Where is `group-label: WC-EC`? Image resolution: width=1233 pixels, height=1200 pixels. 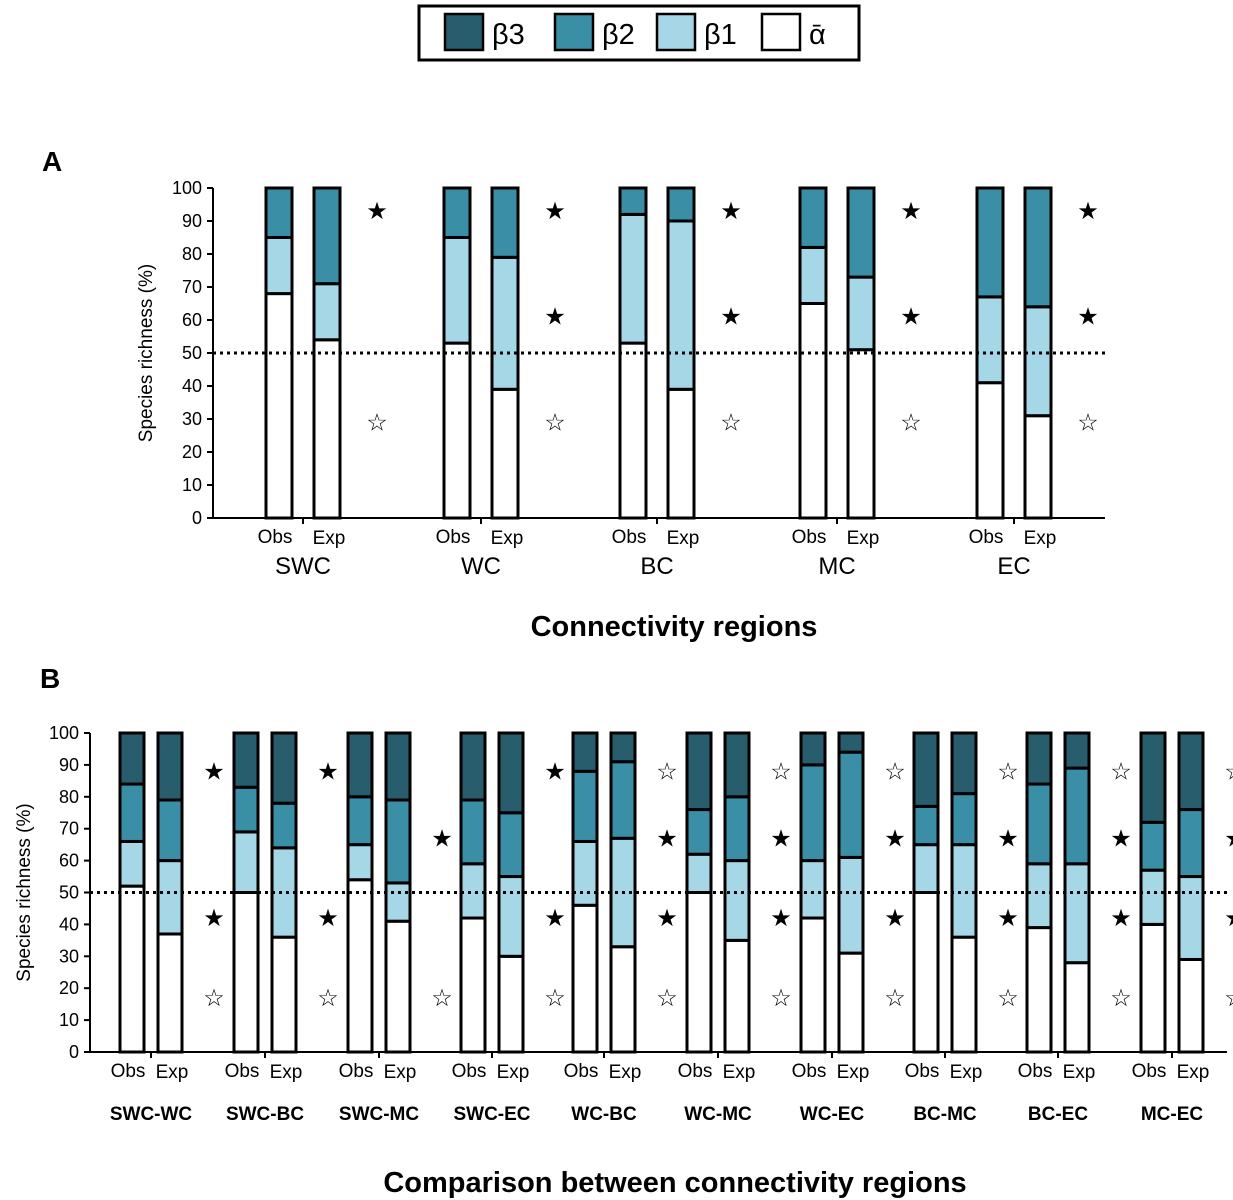 group-label: WC-EC is located at coordinates (832, 1114).